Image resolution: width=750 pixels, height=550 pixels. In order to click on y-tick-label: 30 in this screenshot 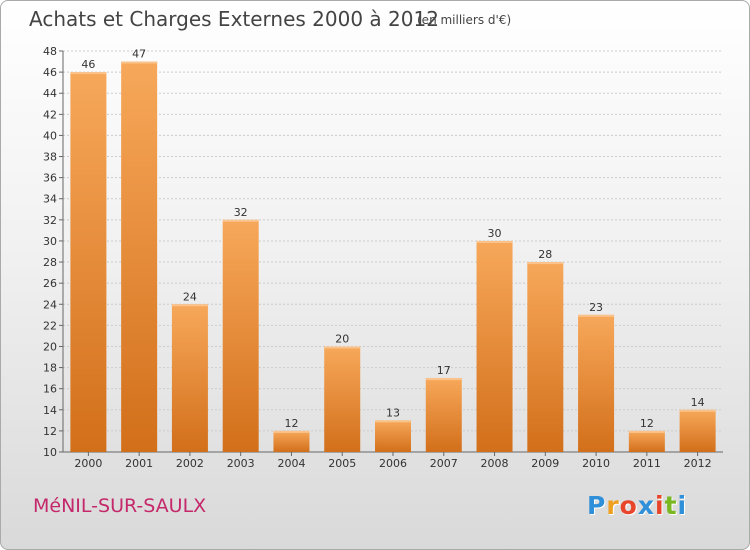, I will do `click(50, 241)`.